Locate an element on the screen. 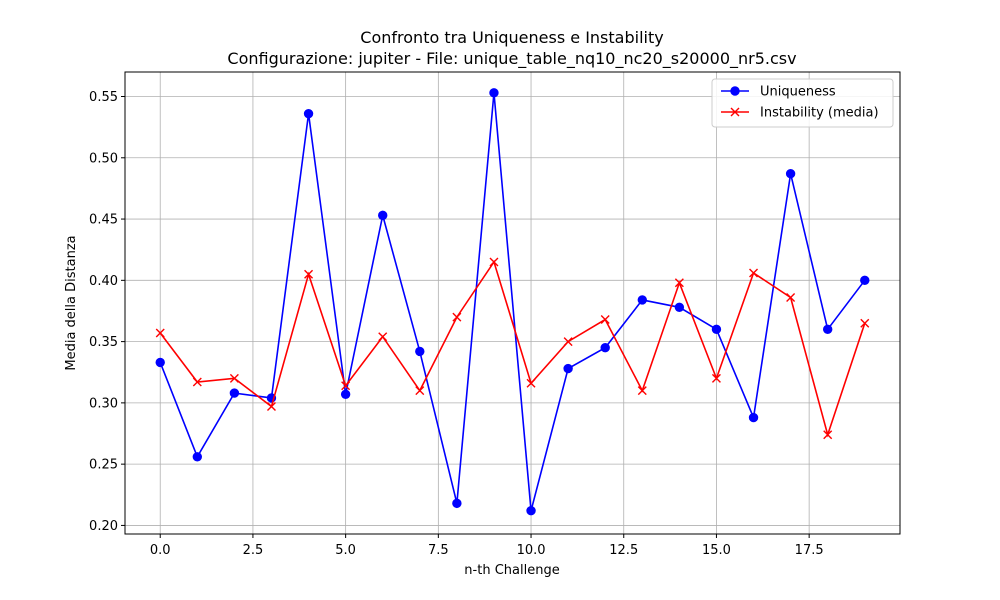  x-tick-label: 12.5 is located at coordinates (623, 550).